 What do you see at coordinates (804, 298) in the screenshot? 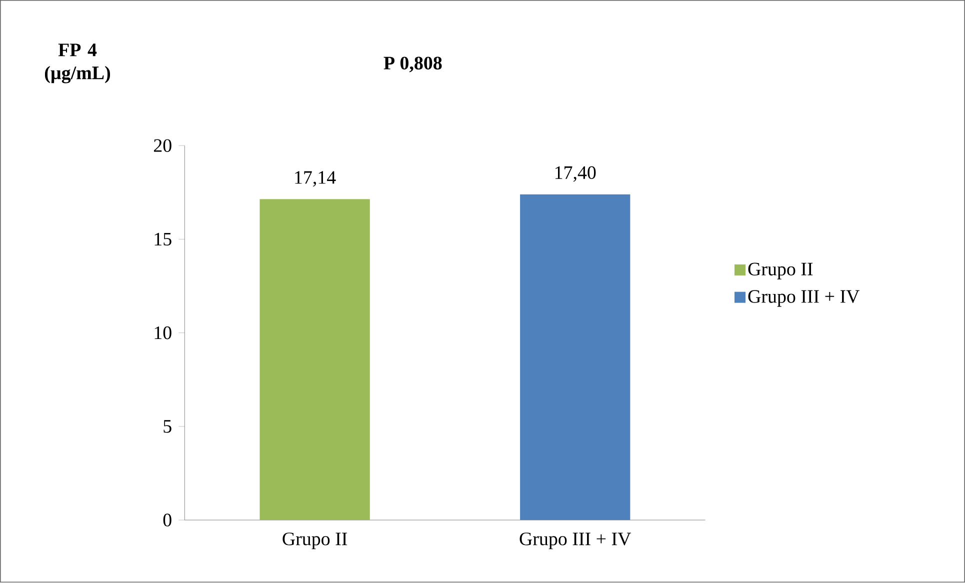
I see `legend-label: Grupo III + IV` at bounding box center [804, 298].